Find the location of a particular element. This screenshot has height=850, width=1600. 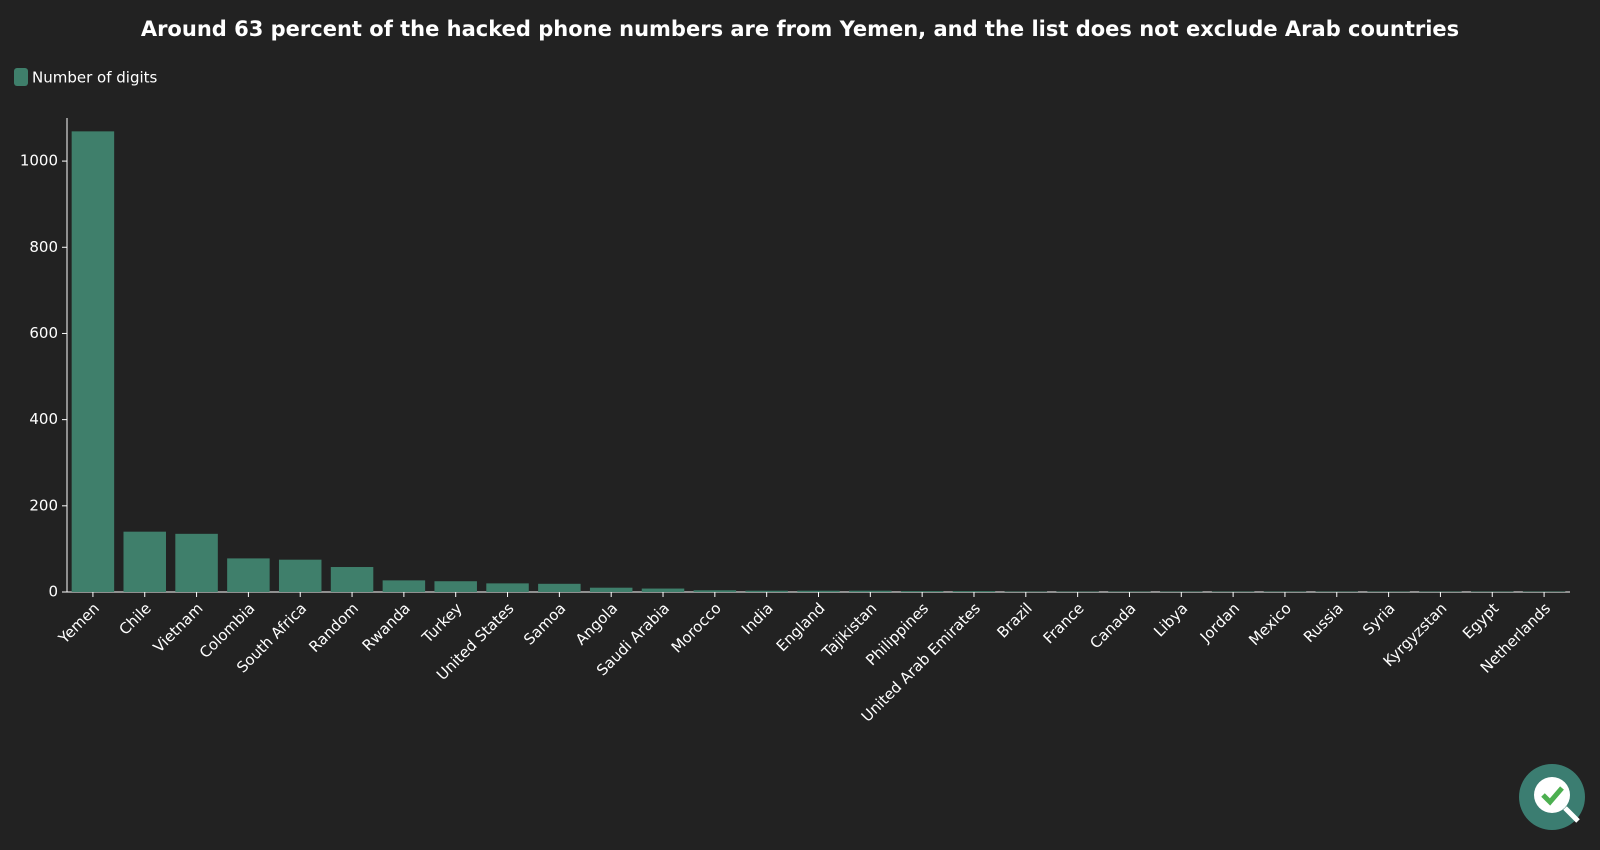

x-tick-label: Morocco is located at coordinates (696, 627).